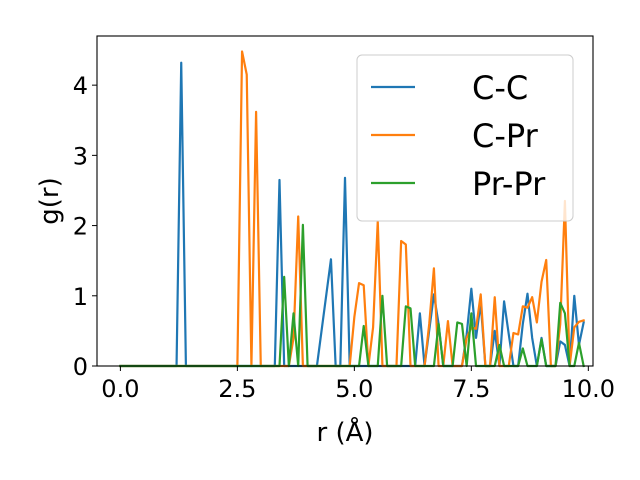  I want to click on legend: C-C C-Pr Pr-Pr, so click(465, 138).